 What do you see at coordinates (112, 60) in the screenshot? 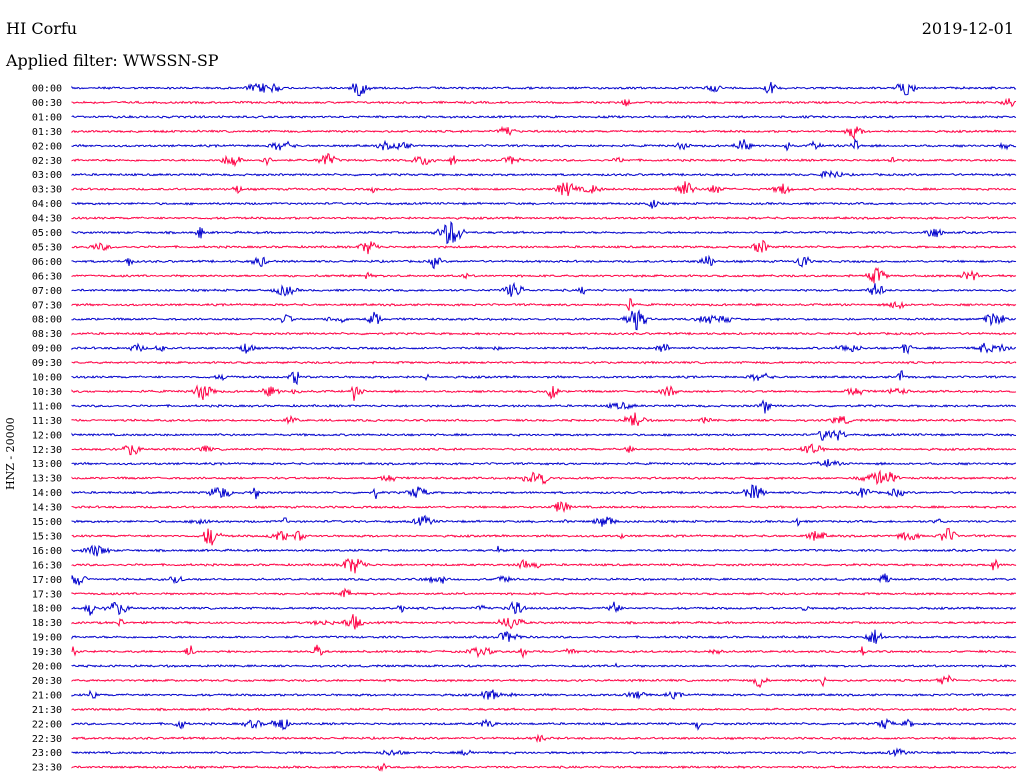
I see `filter-label: Applied filter: WWSSN-SP` at bounding box center [112, 60].